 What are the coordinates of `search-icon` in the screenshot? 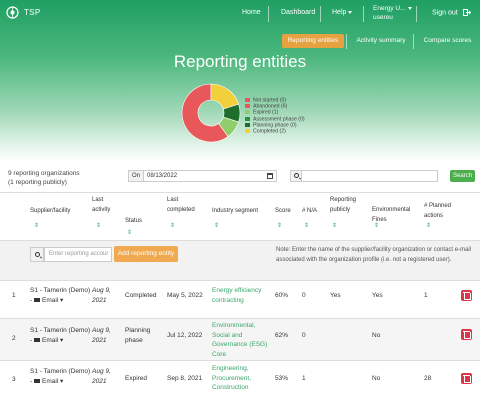 It's located at (296, 175).